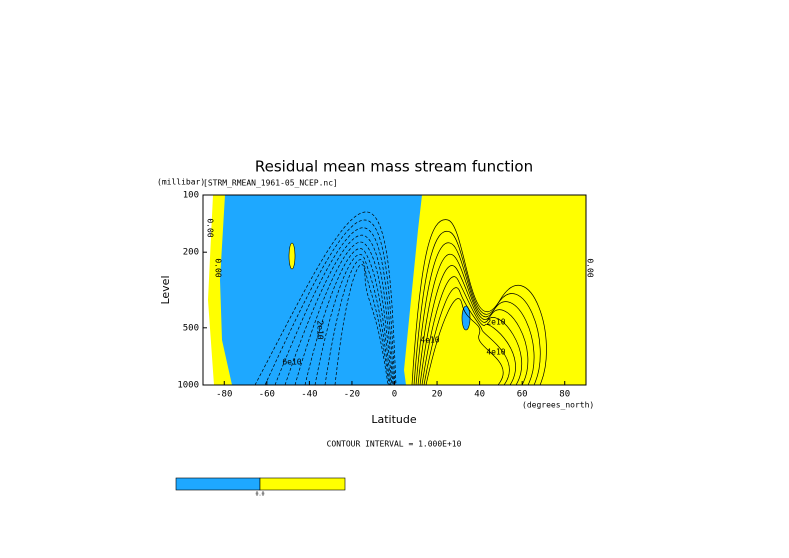  I want to click on positive-region, so click(292, 256).